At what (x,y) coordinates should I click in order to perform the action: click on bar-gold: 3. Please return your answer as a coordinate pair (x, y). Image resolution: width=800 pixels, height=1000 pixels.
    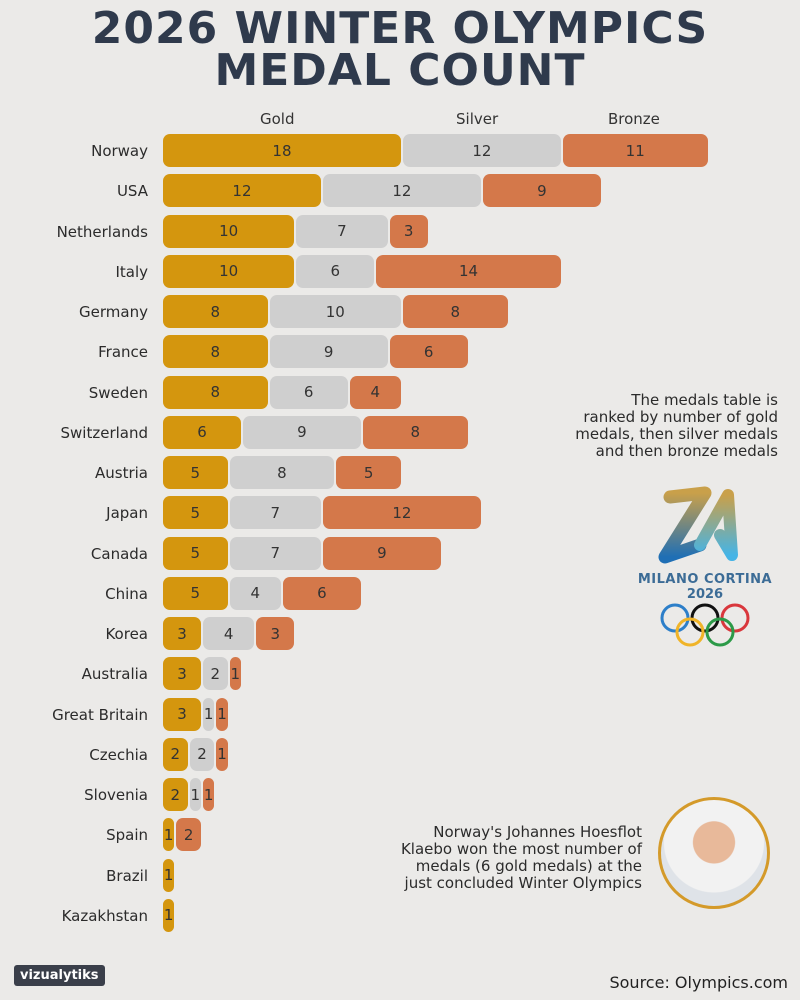
    Looking at the image, I should click on (182, 674).